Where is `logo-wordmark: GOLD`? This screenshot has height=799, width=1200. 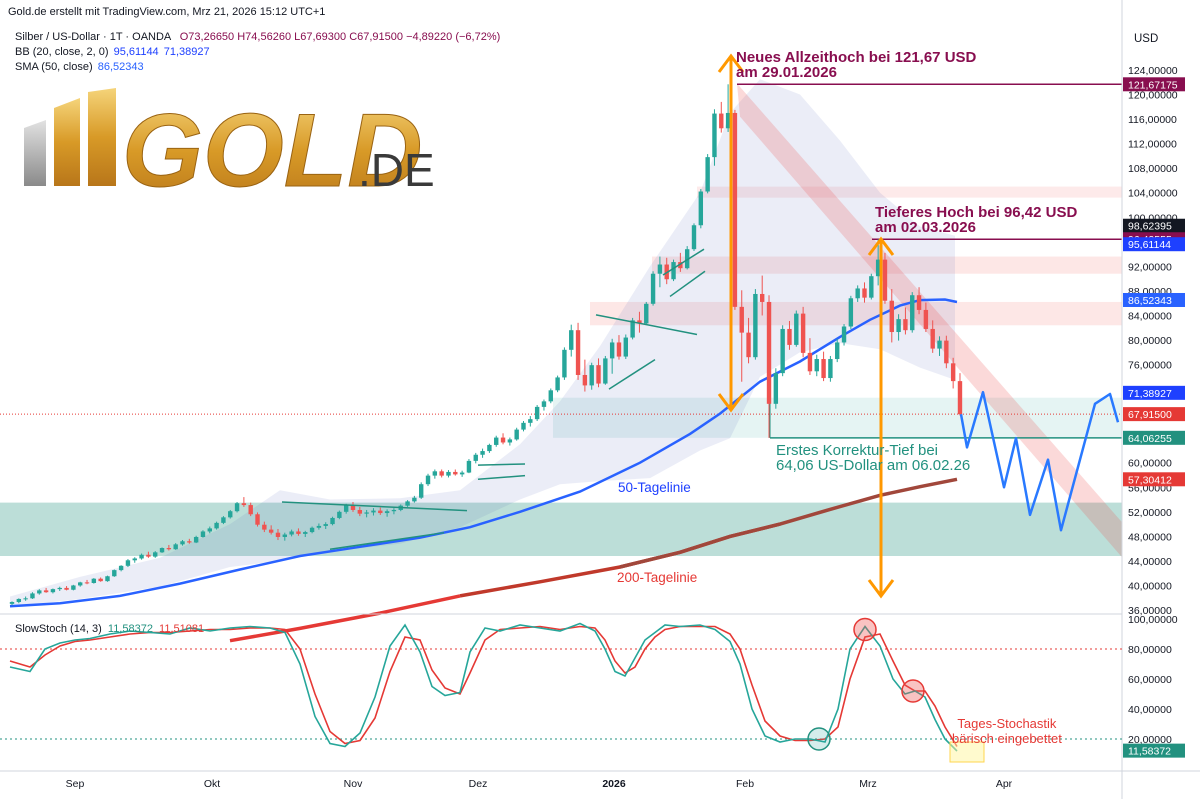 logo-wordmark: GOLD is located at coordinates (272, 145).